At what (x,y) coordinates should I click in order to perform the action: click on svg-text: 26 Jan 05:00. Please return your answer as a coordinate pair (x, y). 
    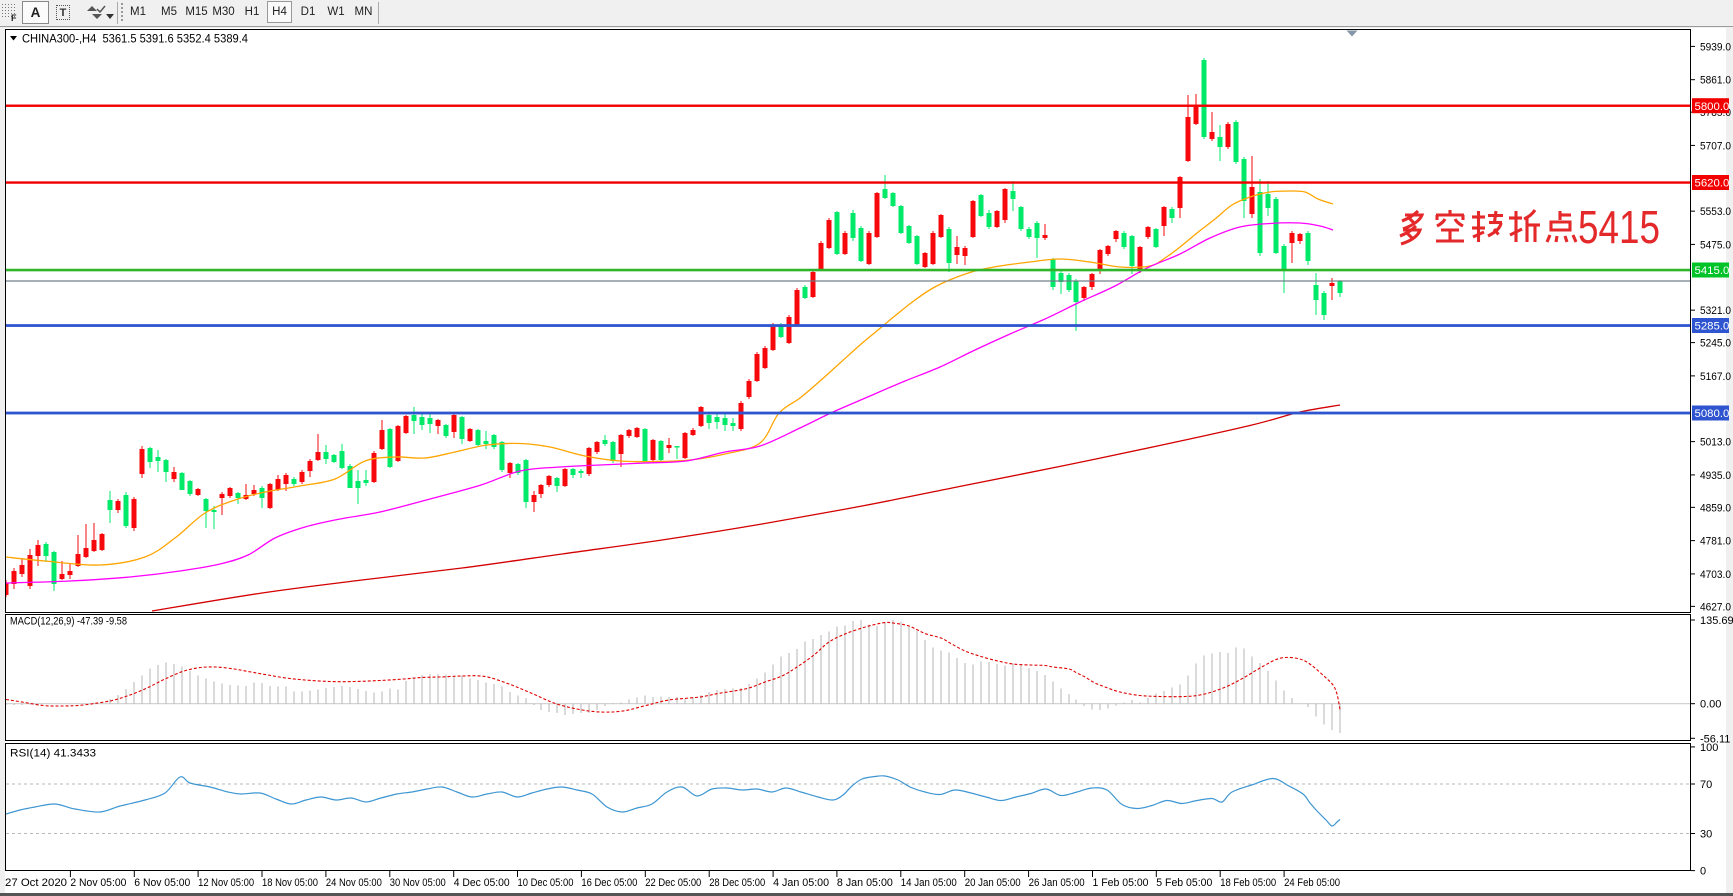
    Looking at the image, I should click on (1057, 883).